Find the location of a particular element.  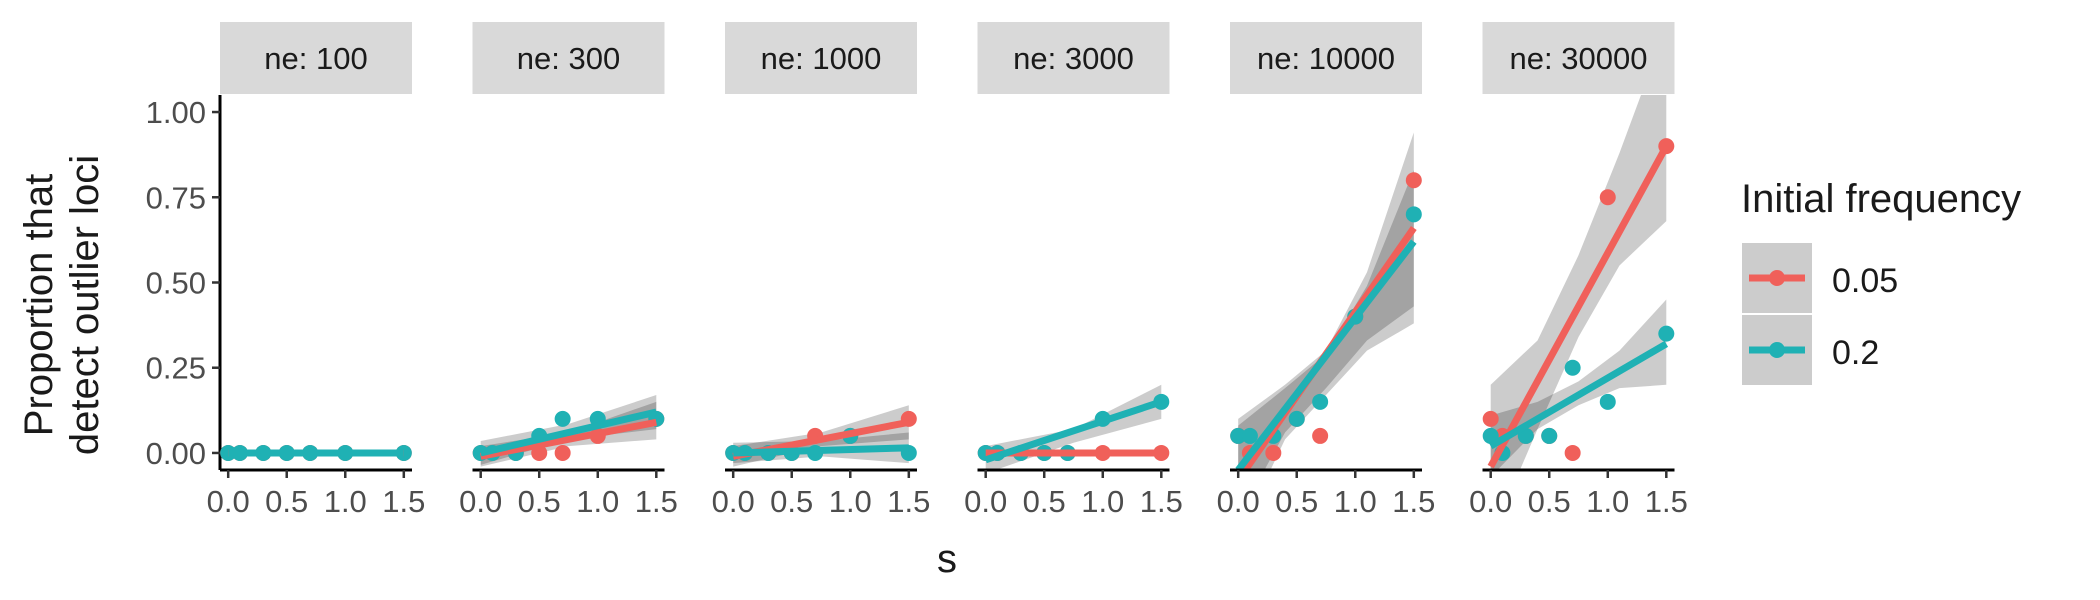

y-tick-label: 1.00 is located at coordinates (176, 112).